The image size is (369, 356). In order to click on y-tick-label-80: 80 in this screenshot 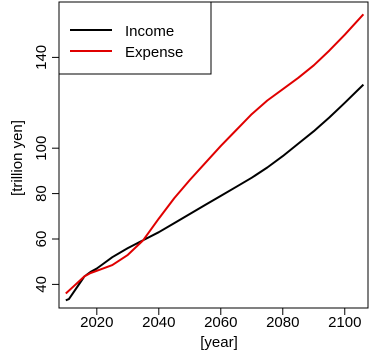, I will do `click(41, 193)`.